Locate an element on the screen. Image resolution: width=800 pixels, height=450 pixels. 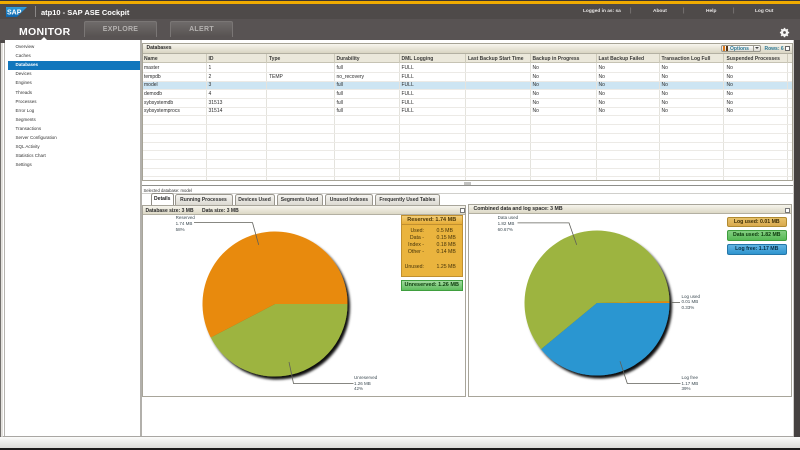
svg-text: SAP is located at coordinates (14, 13).